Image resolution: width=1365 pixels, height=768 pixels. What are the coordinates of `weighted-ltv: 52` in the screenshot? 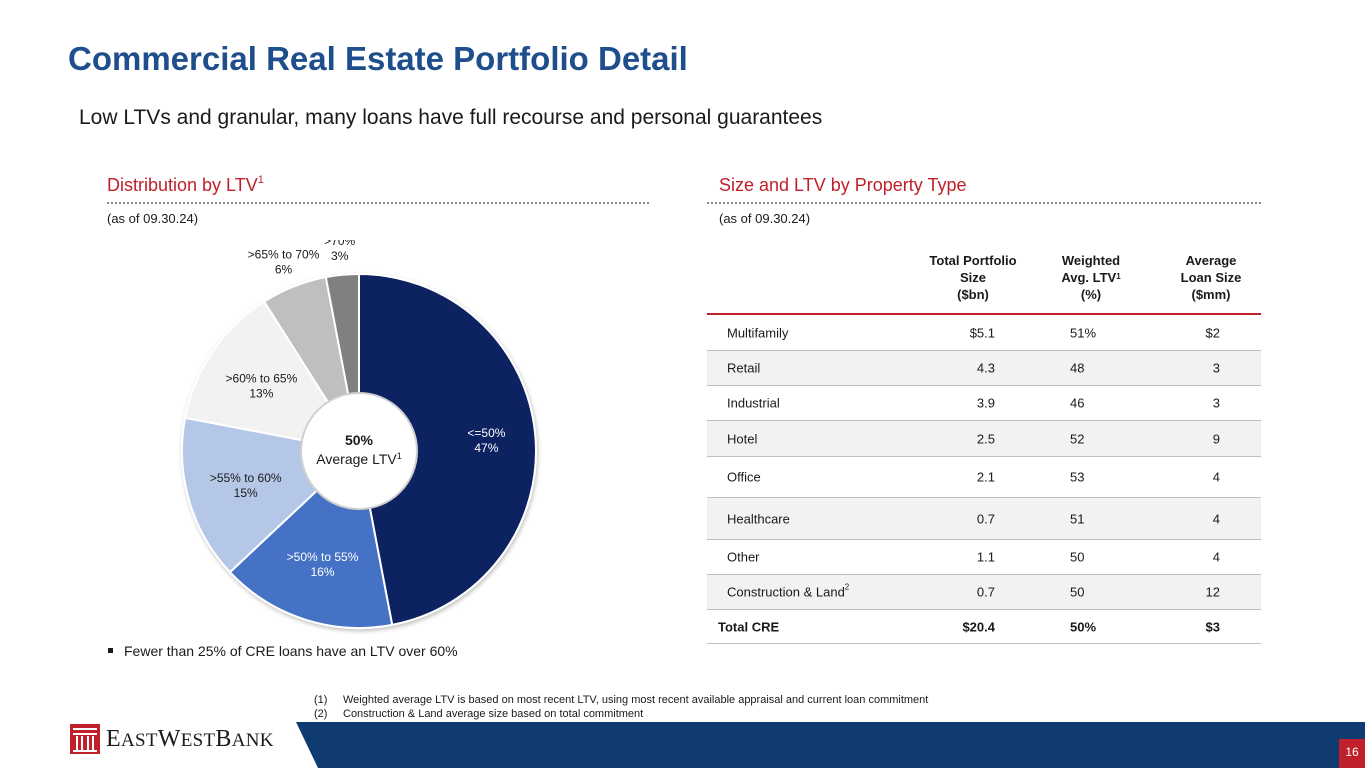 It's located at (1077, 438).